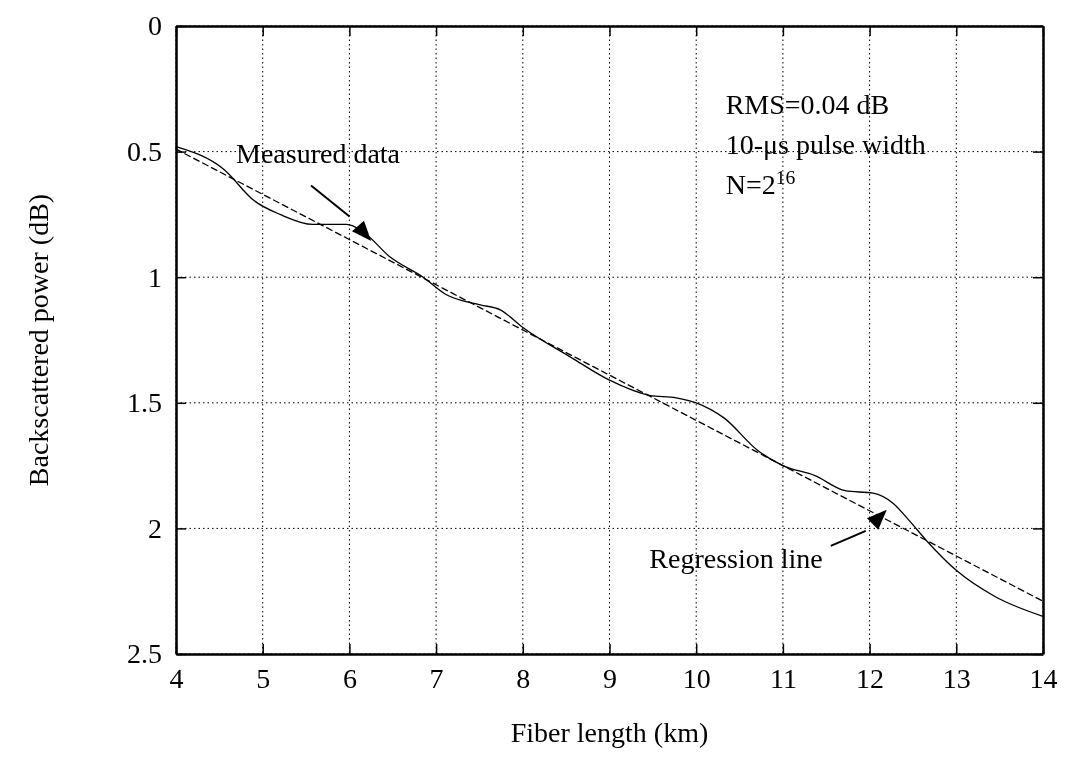 This screenshot has width=1069, height=776. I want to click on y-tick-label: 0, so click(155, 26).